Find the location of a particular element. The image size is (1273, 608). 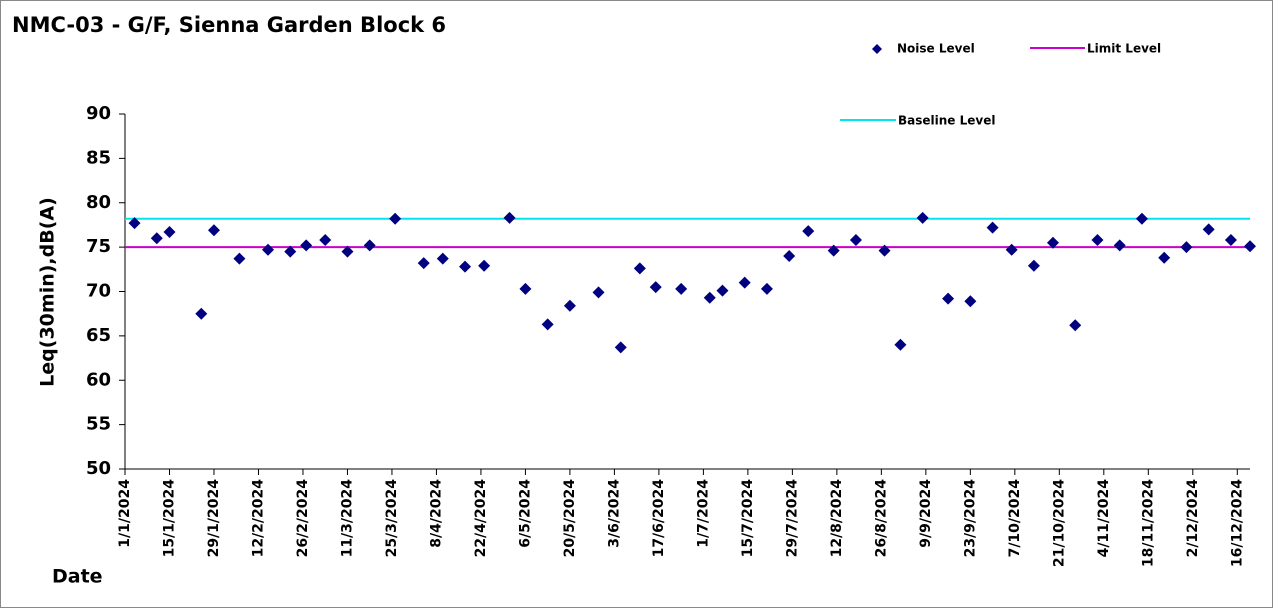

y-tick-label: 60 is located at coordinates (98, 379).